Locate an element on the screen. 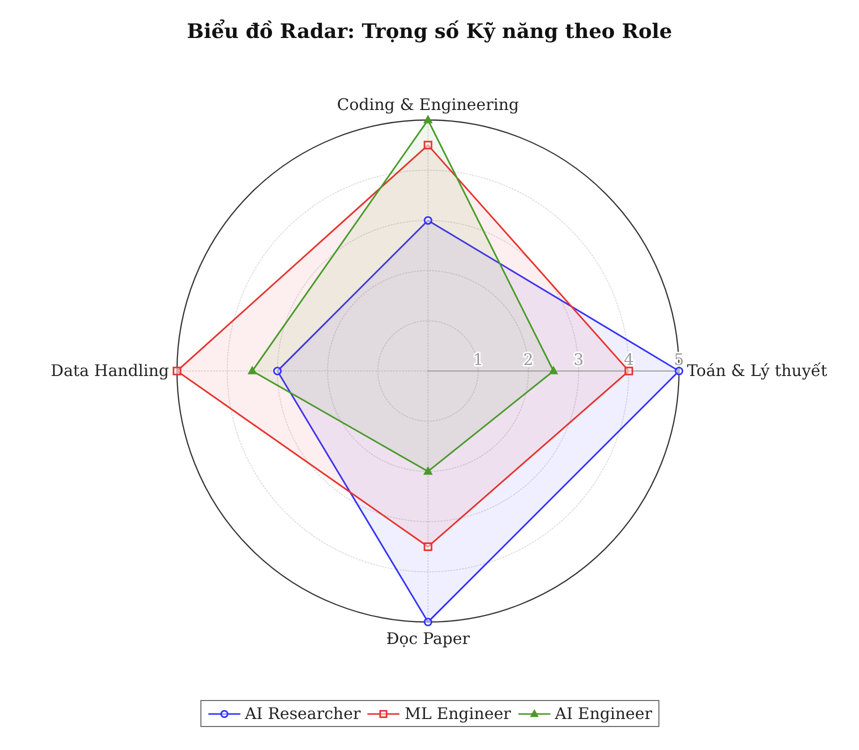 The image size is (859, 750). y-tick-label: 4 is located at coordinates (629, 359).